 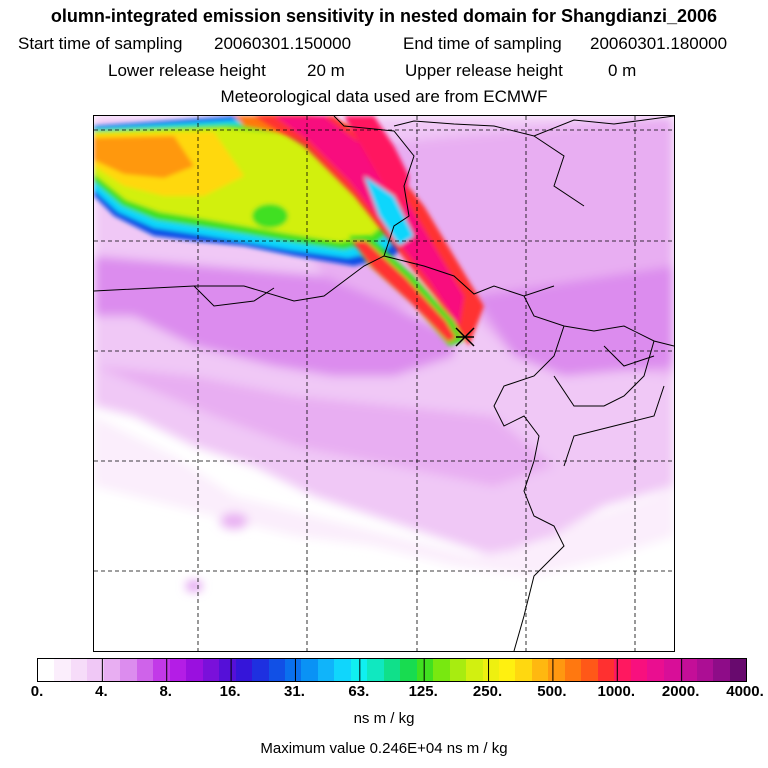 I want to click on colorbar-swatches, so click(x=392, y=670).